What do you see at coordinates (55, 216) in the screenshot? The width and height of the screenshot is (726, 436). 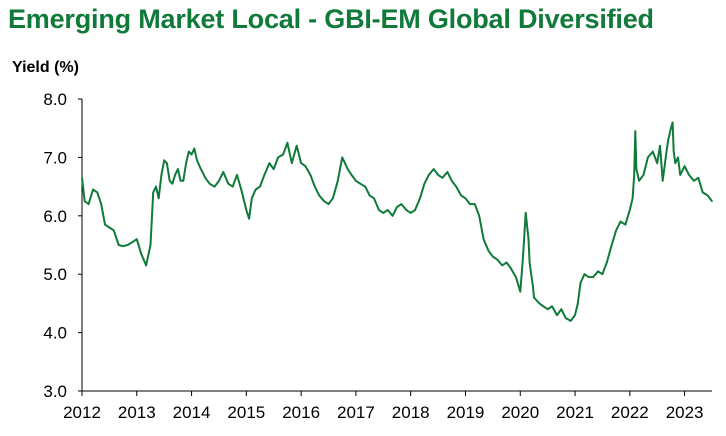 I see `y-tick-label: 6.0` at bounding box center [55, 216].